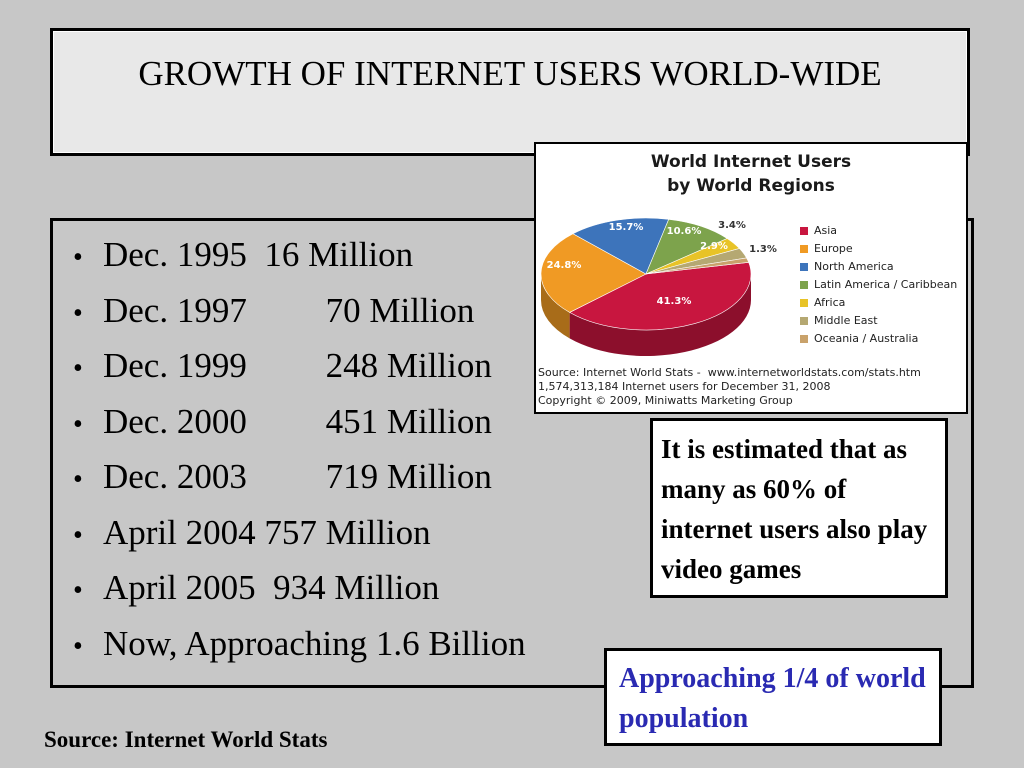  I want to click on bullet-item: • Dec. 1999 248 Million, so click(299, 368).